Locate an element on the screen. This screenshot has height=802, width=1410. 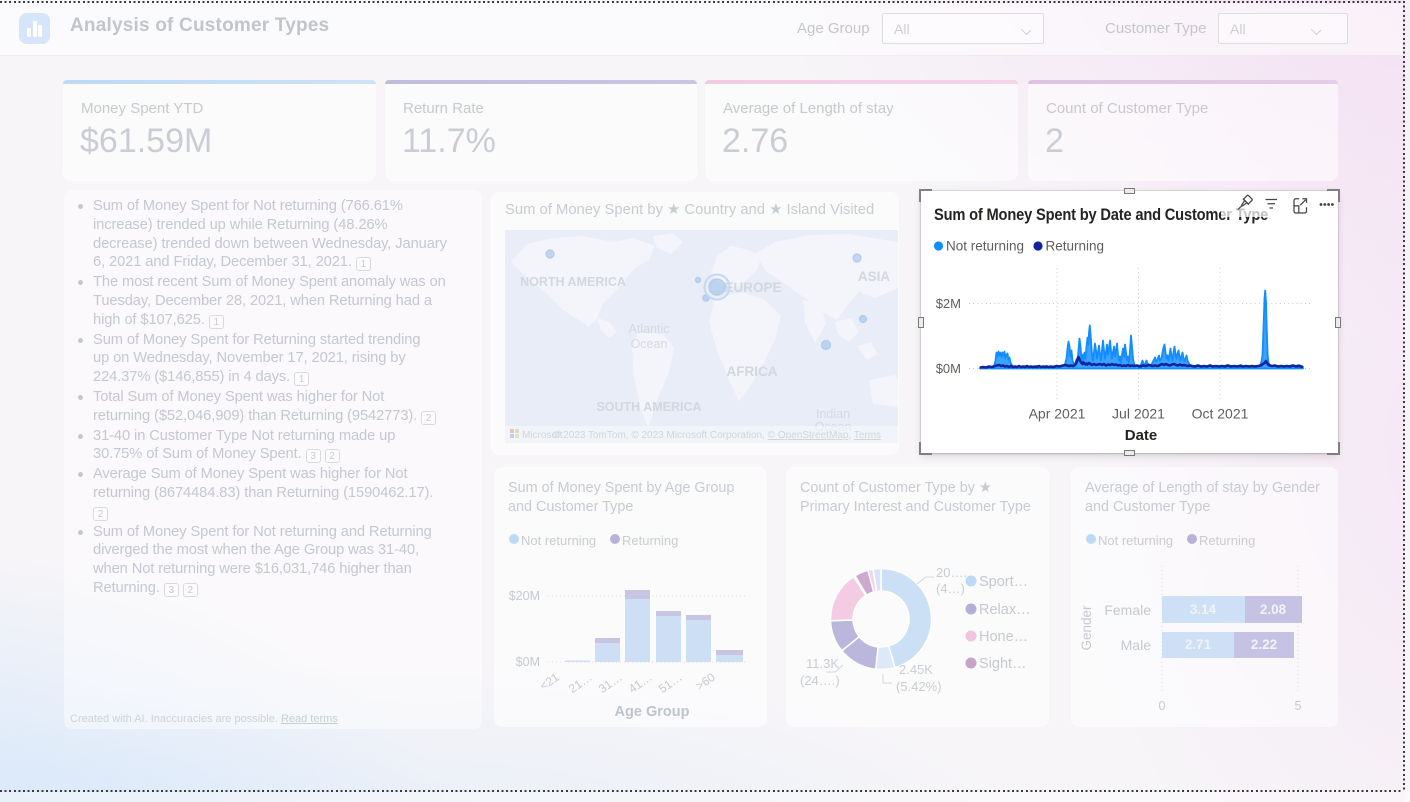
svg-text: Jul 2021 is located at coordinates (1138, 414).